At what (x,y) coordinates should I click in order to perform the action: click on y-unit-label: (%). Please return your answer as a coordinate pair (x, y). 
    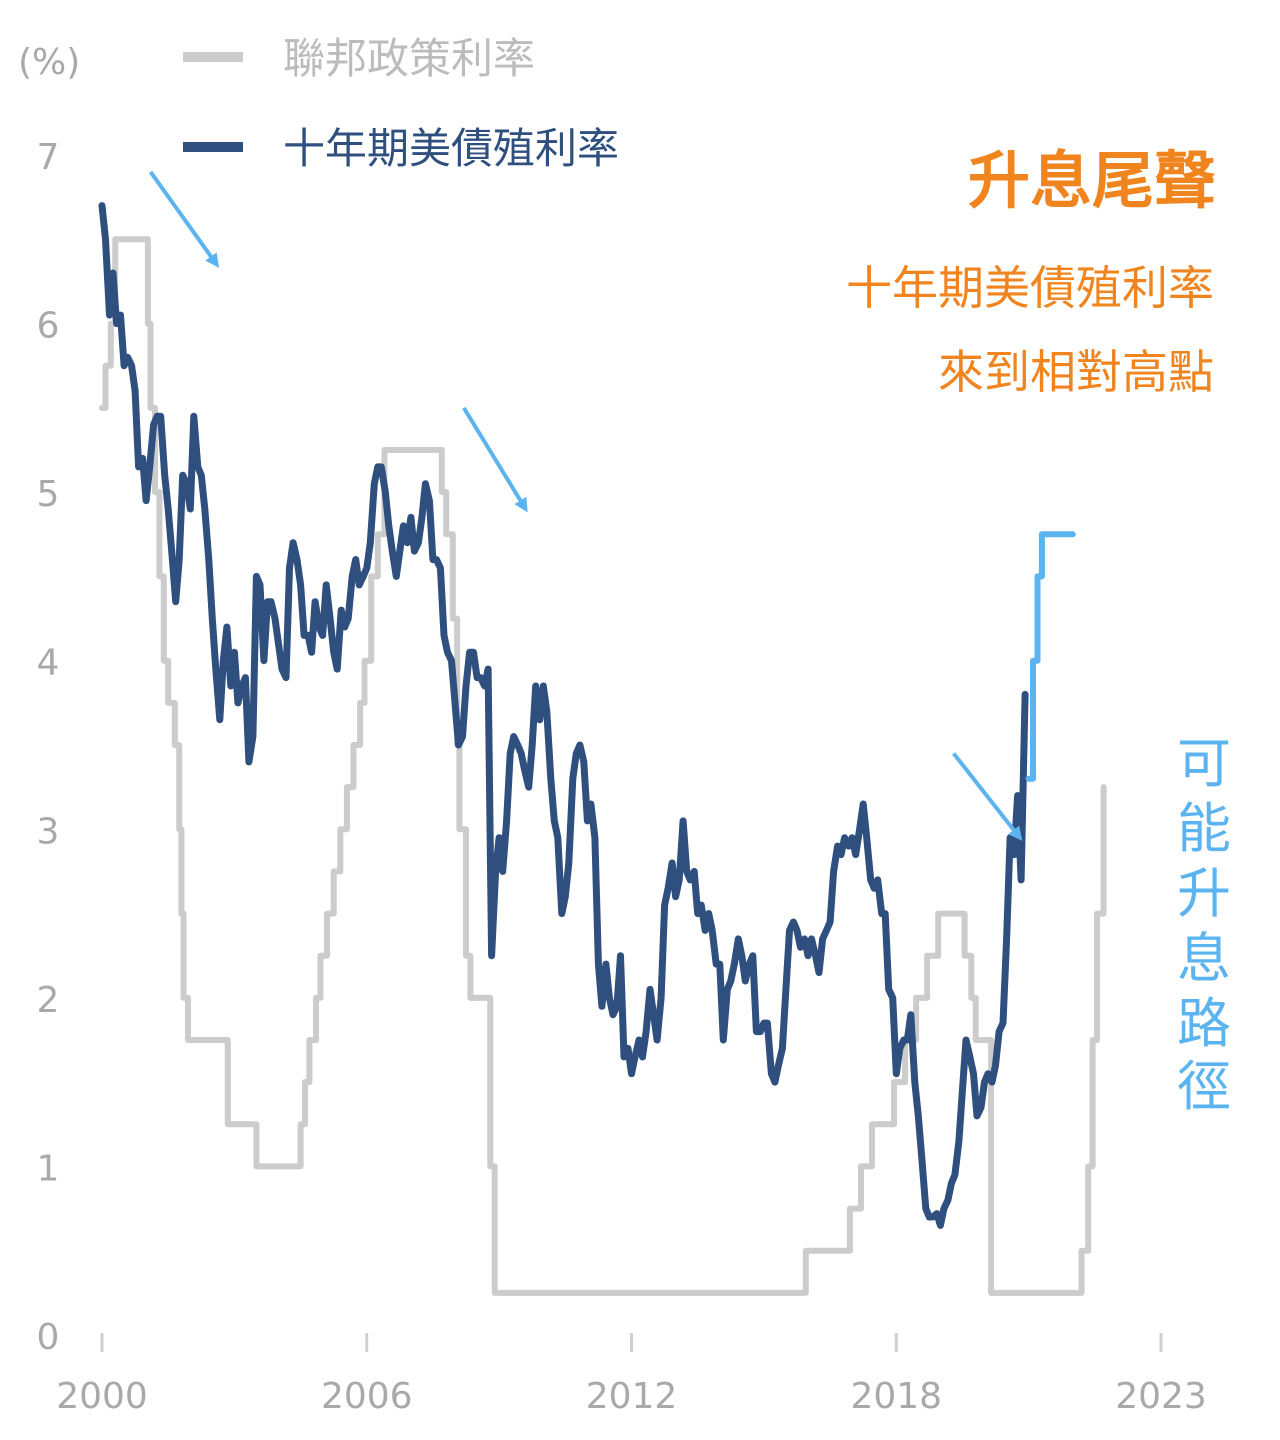
    Looking at the image, I should click on (49, 62).